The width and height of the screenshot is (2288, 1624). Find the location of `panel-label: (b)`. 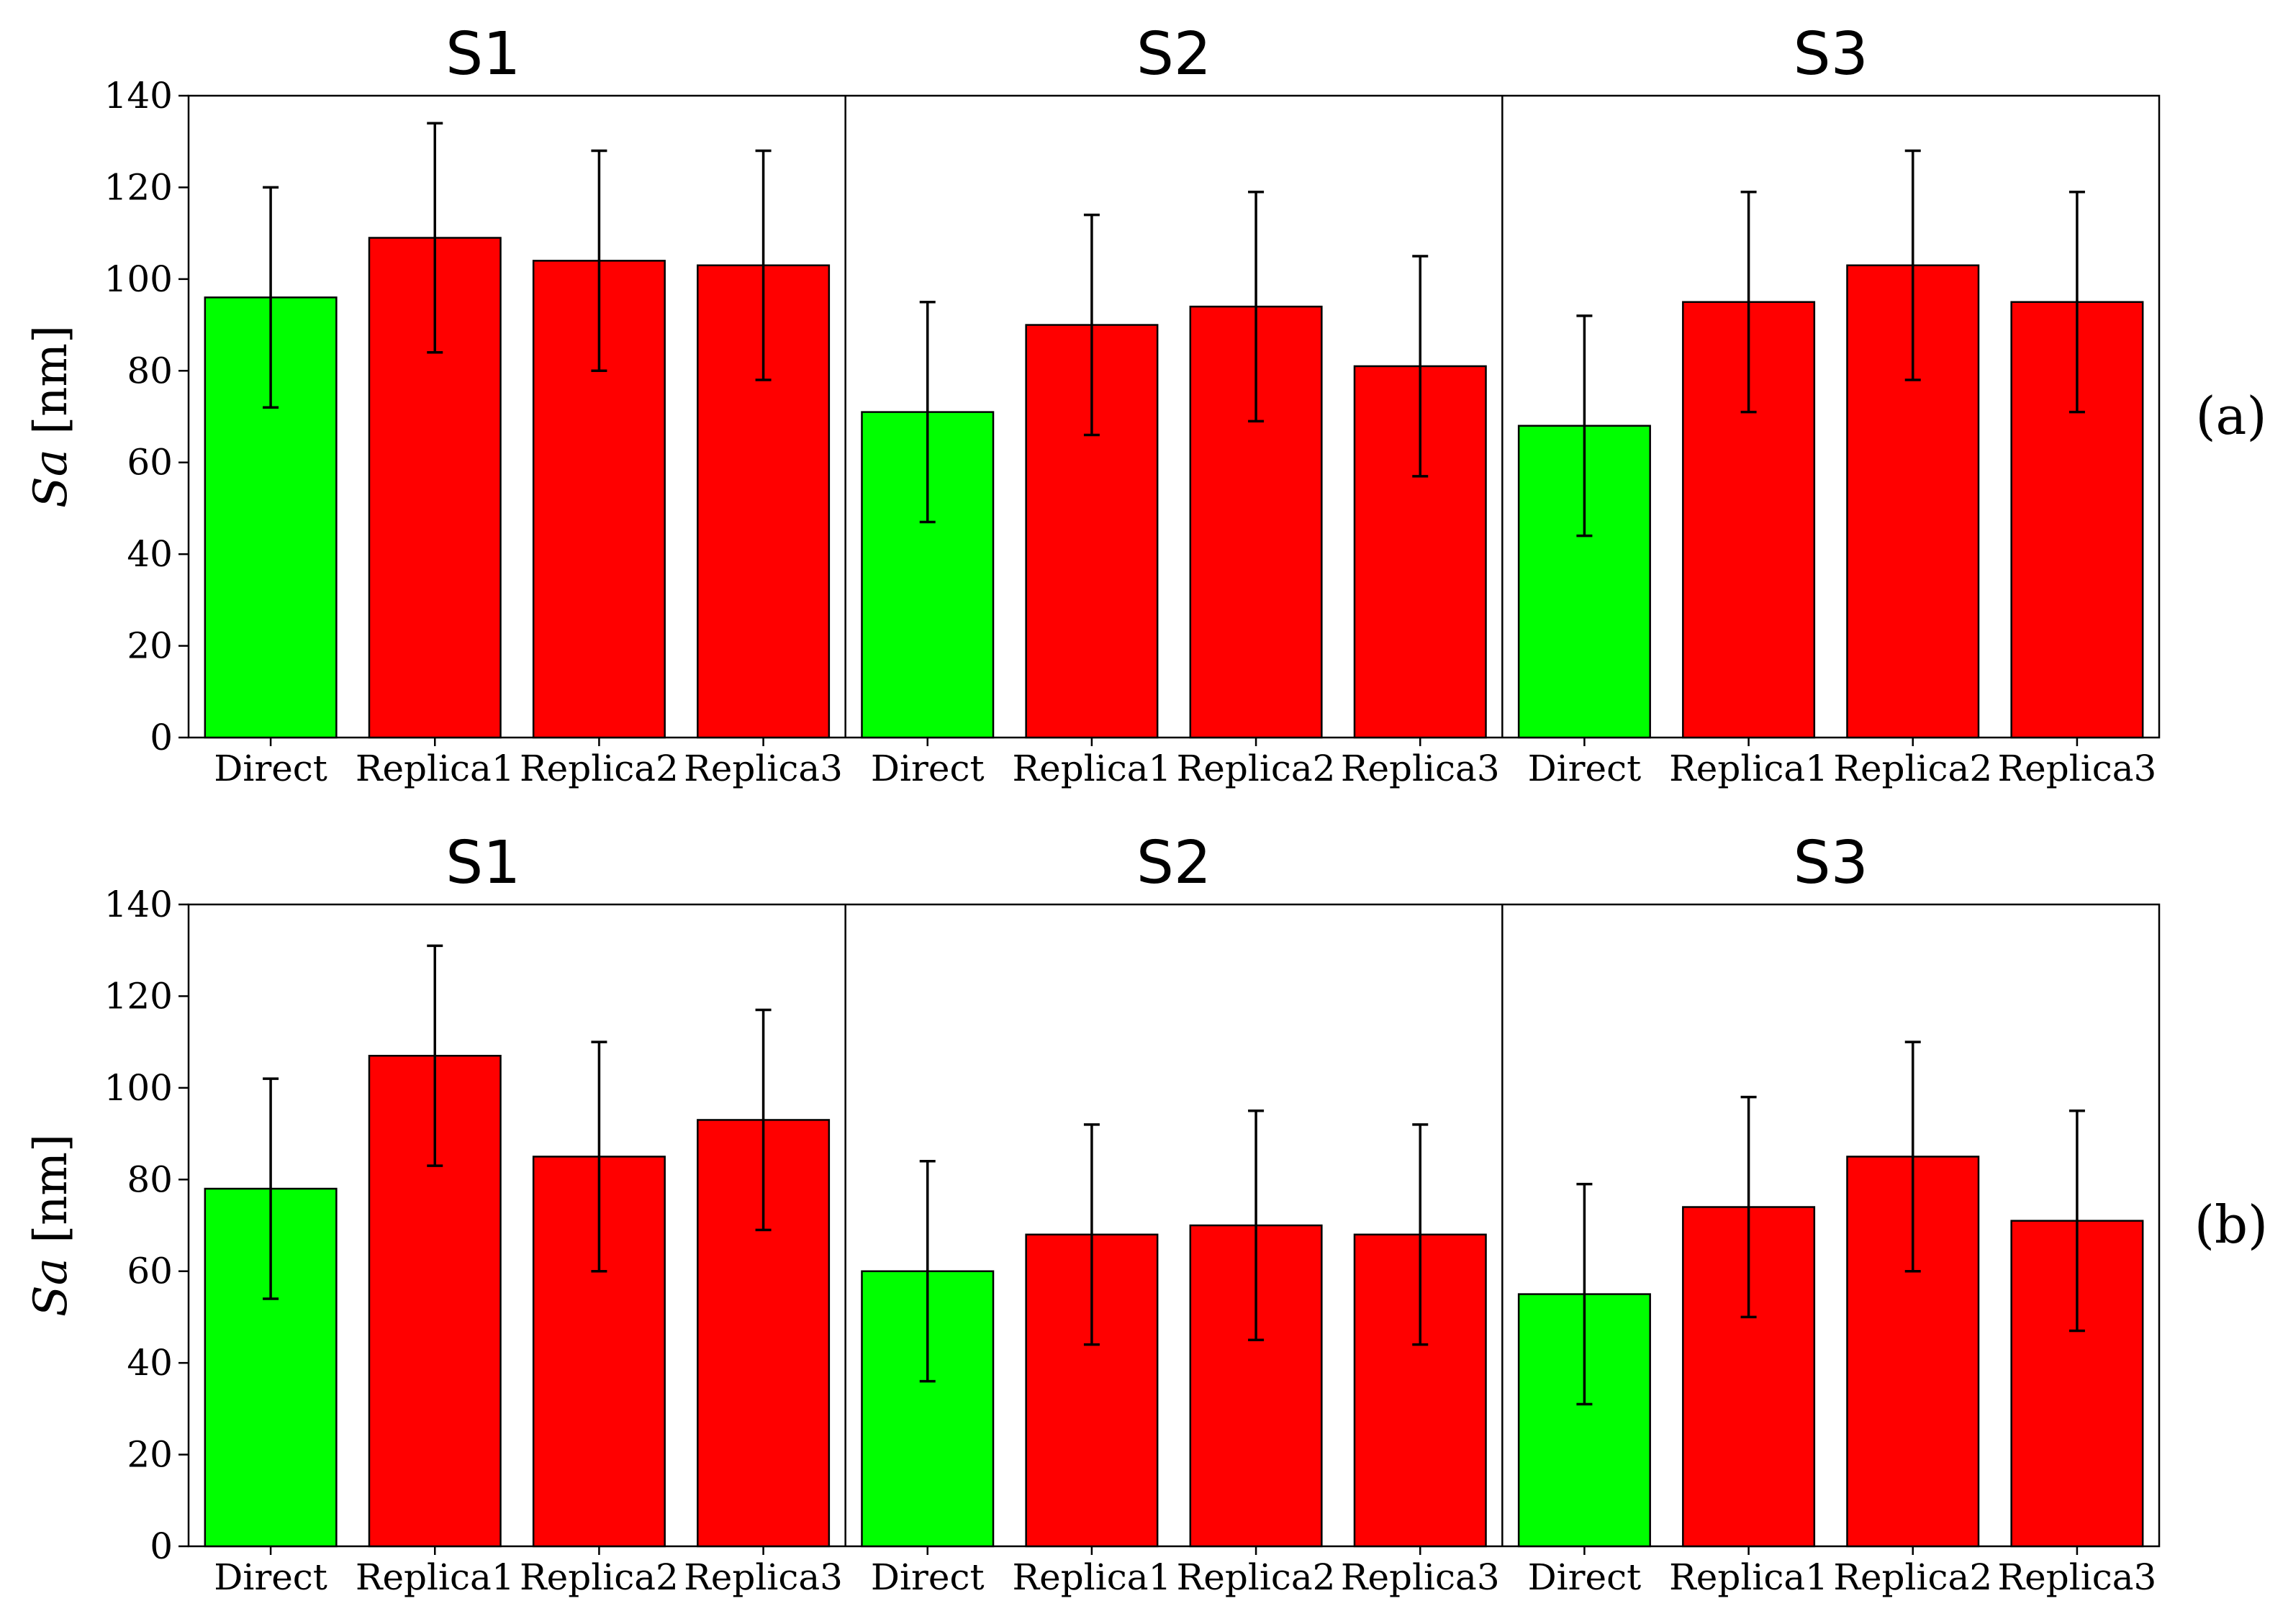

panel-label: (b) is located at coordinates (2231, 1224).